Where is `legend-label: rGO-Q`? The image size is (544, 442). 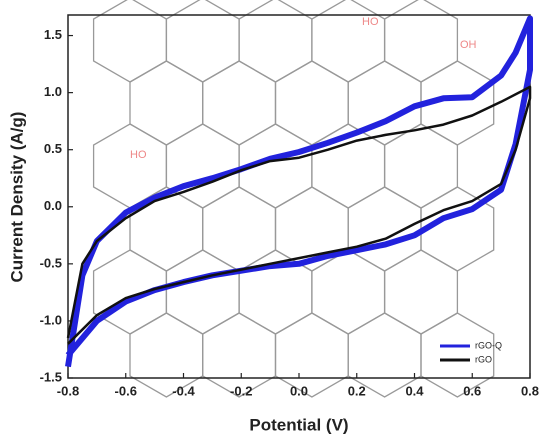 legend-label: rGO-Q is located at coordinates (488, 345).